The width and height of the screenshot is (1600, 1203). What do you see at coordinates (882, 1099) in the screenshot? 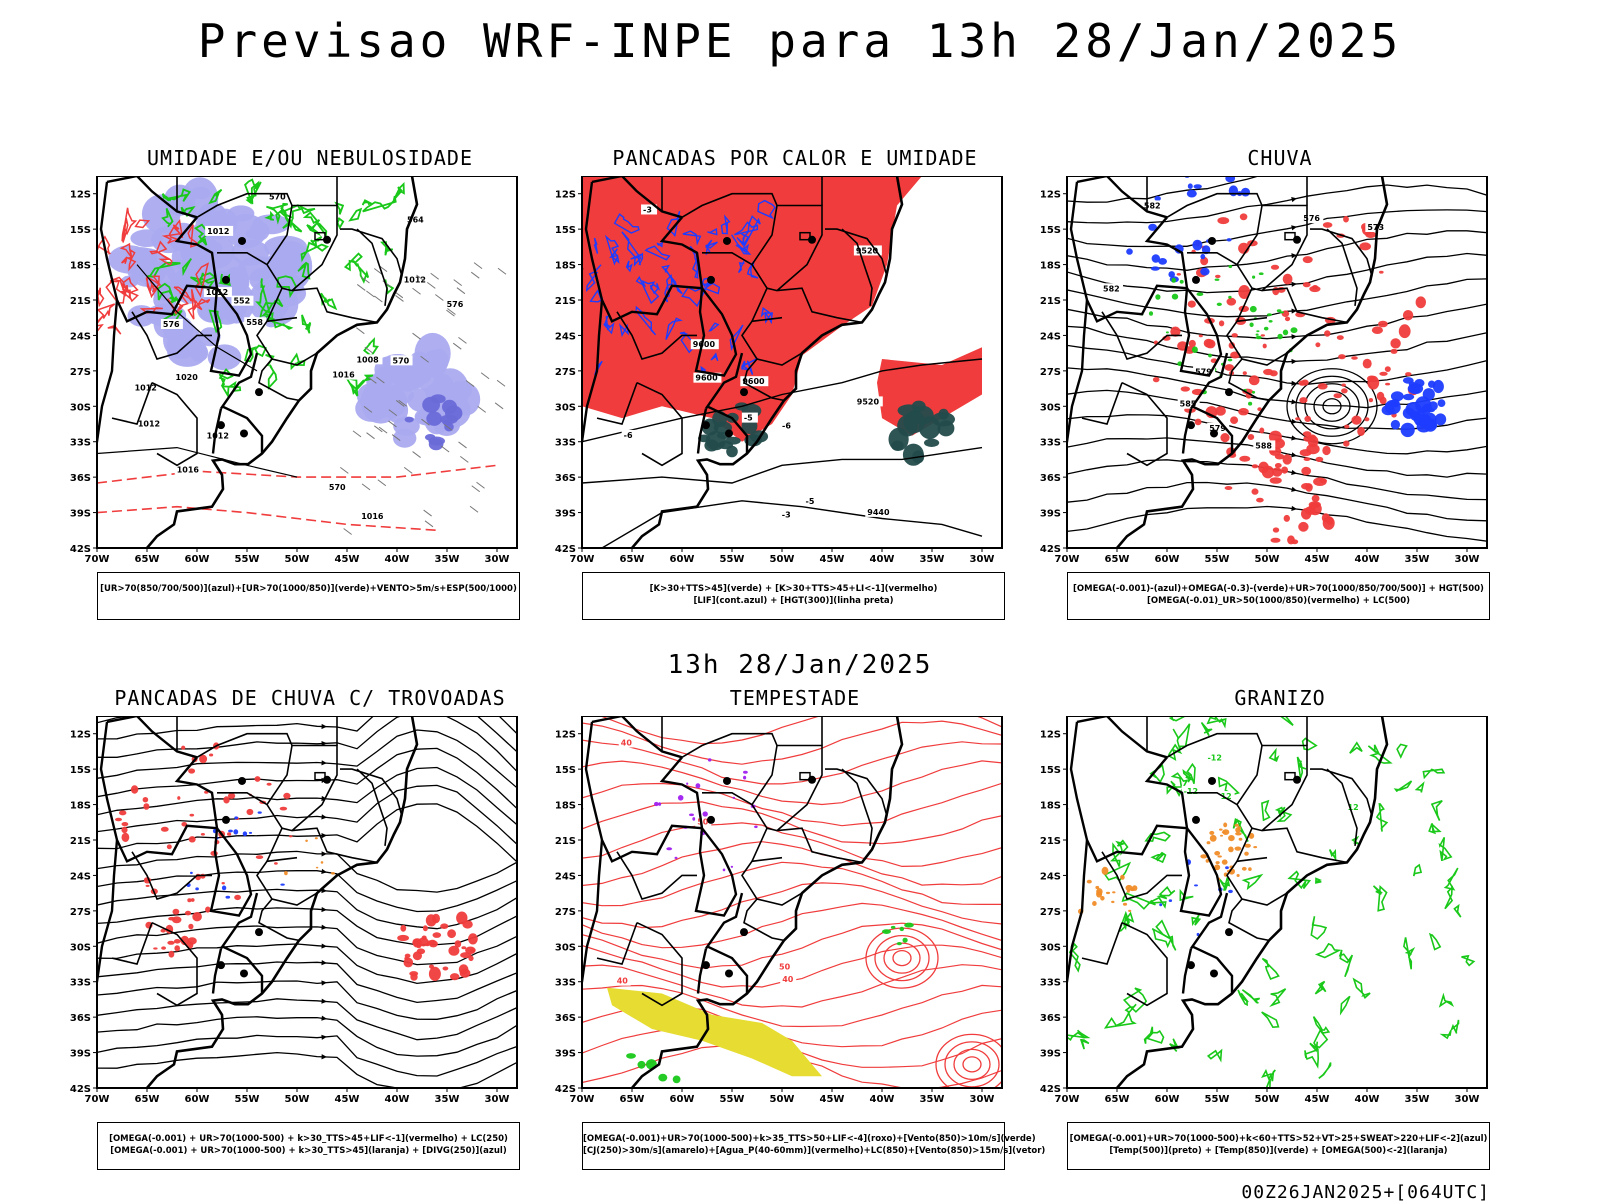
I see `lon-tick-label: 40W` at bounding box center [882, 1099].